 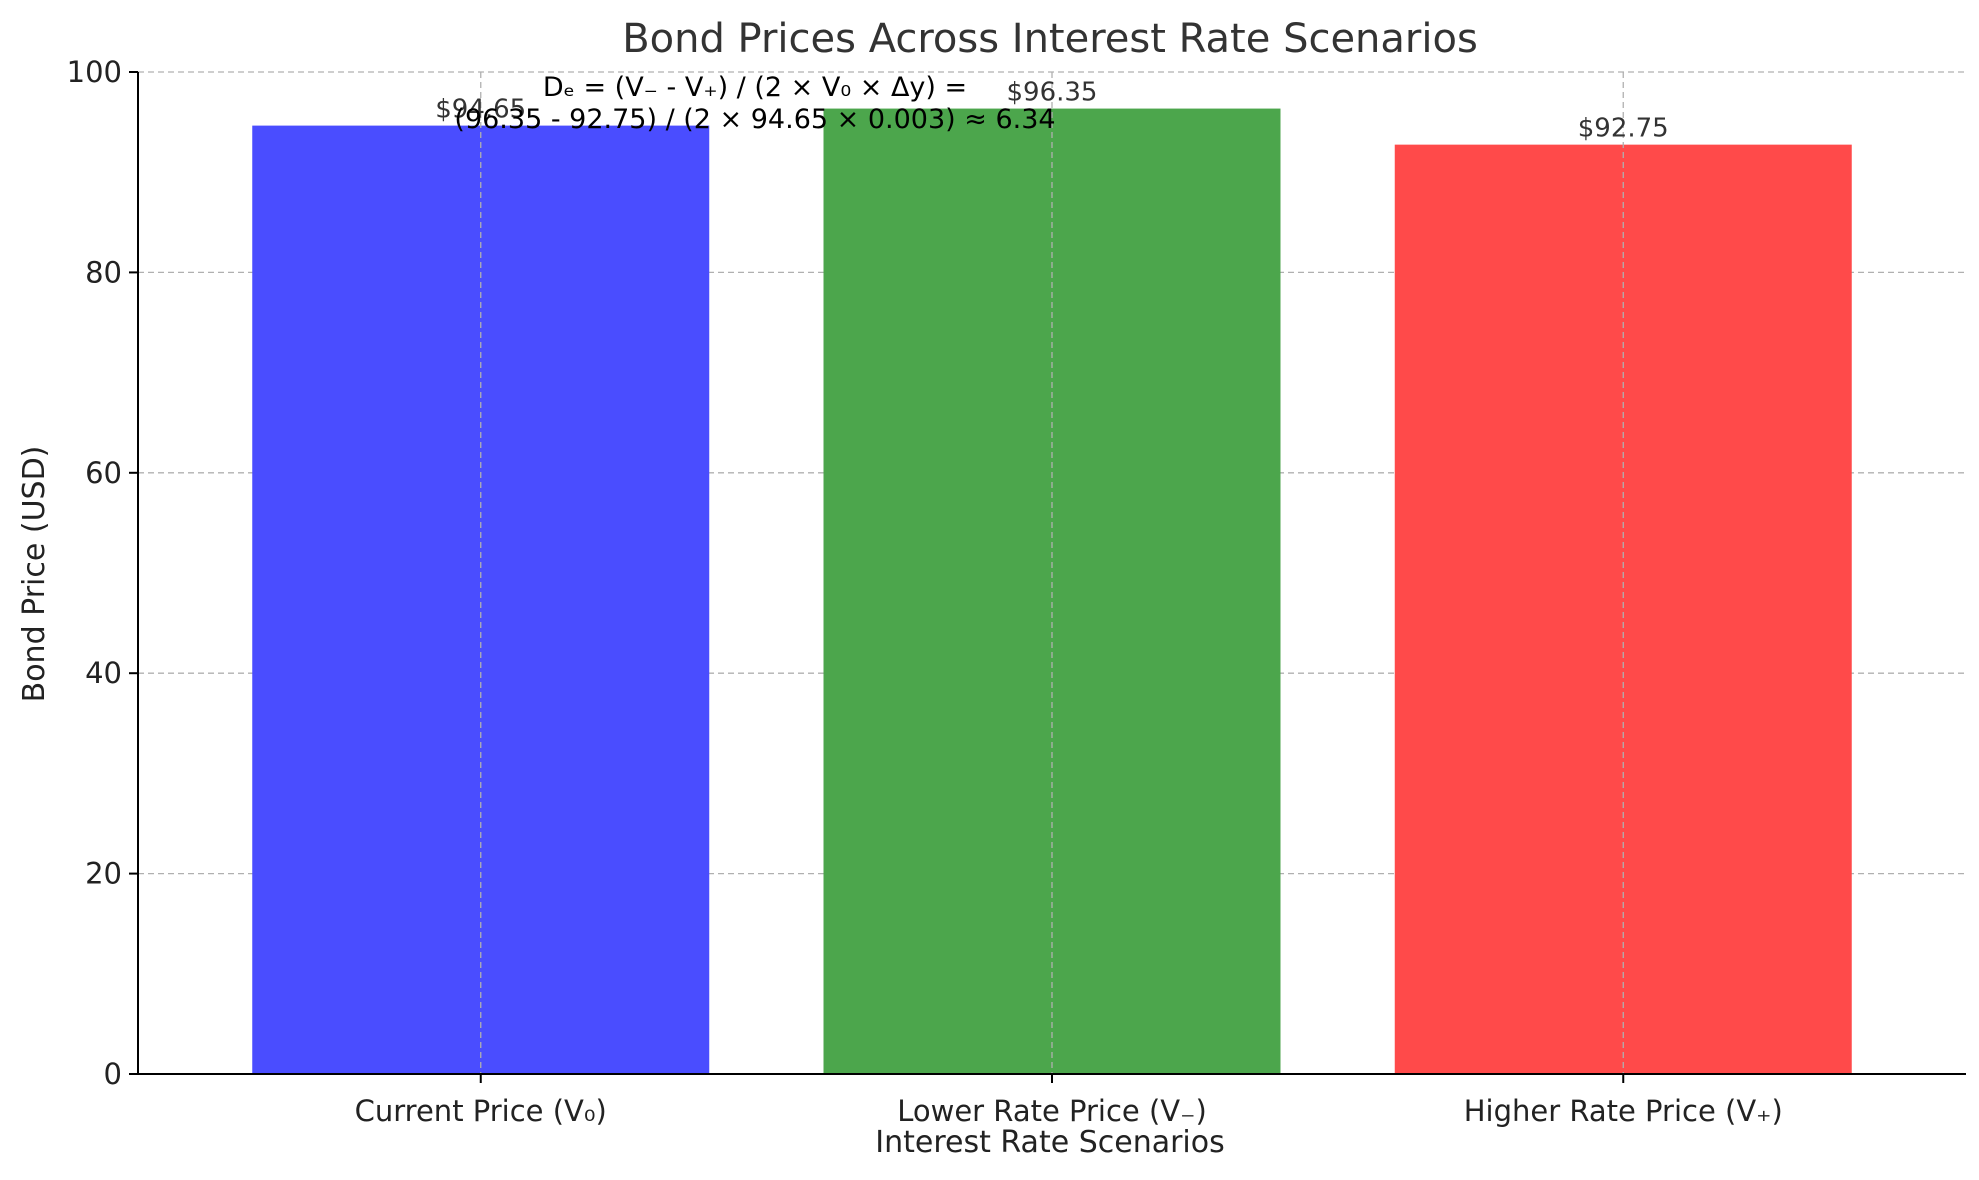 What do you see at coordinates (103, 874) in the screenshot?
I see `y-tick-label: 20` at bounding box center [103, 874].